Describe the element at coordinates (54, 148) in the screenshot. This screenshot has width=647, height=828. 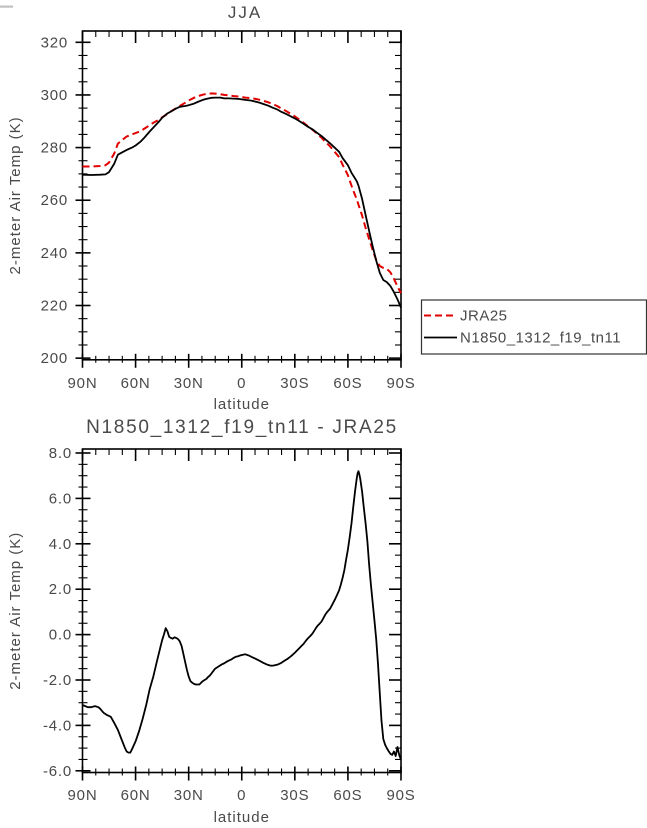
I see `y-tick-label: 280` at that location.